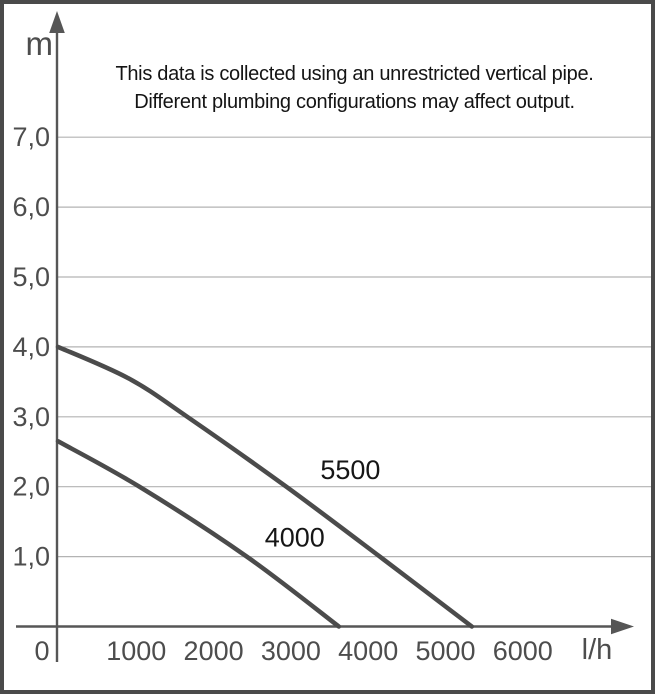  Describe the element at coordinates (31, 417) in the screenshot. I see `y-tick-label-3: 3,0` at that location.